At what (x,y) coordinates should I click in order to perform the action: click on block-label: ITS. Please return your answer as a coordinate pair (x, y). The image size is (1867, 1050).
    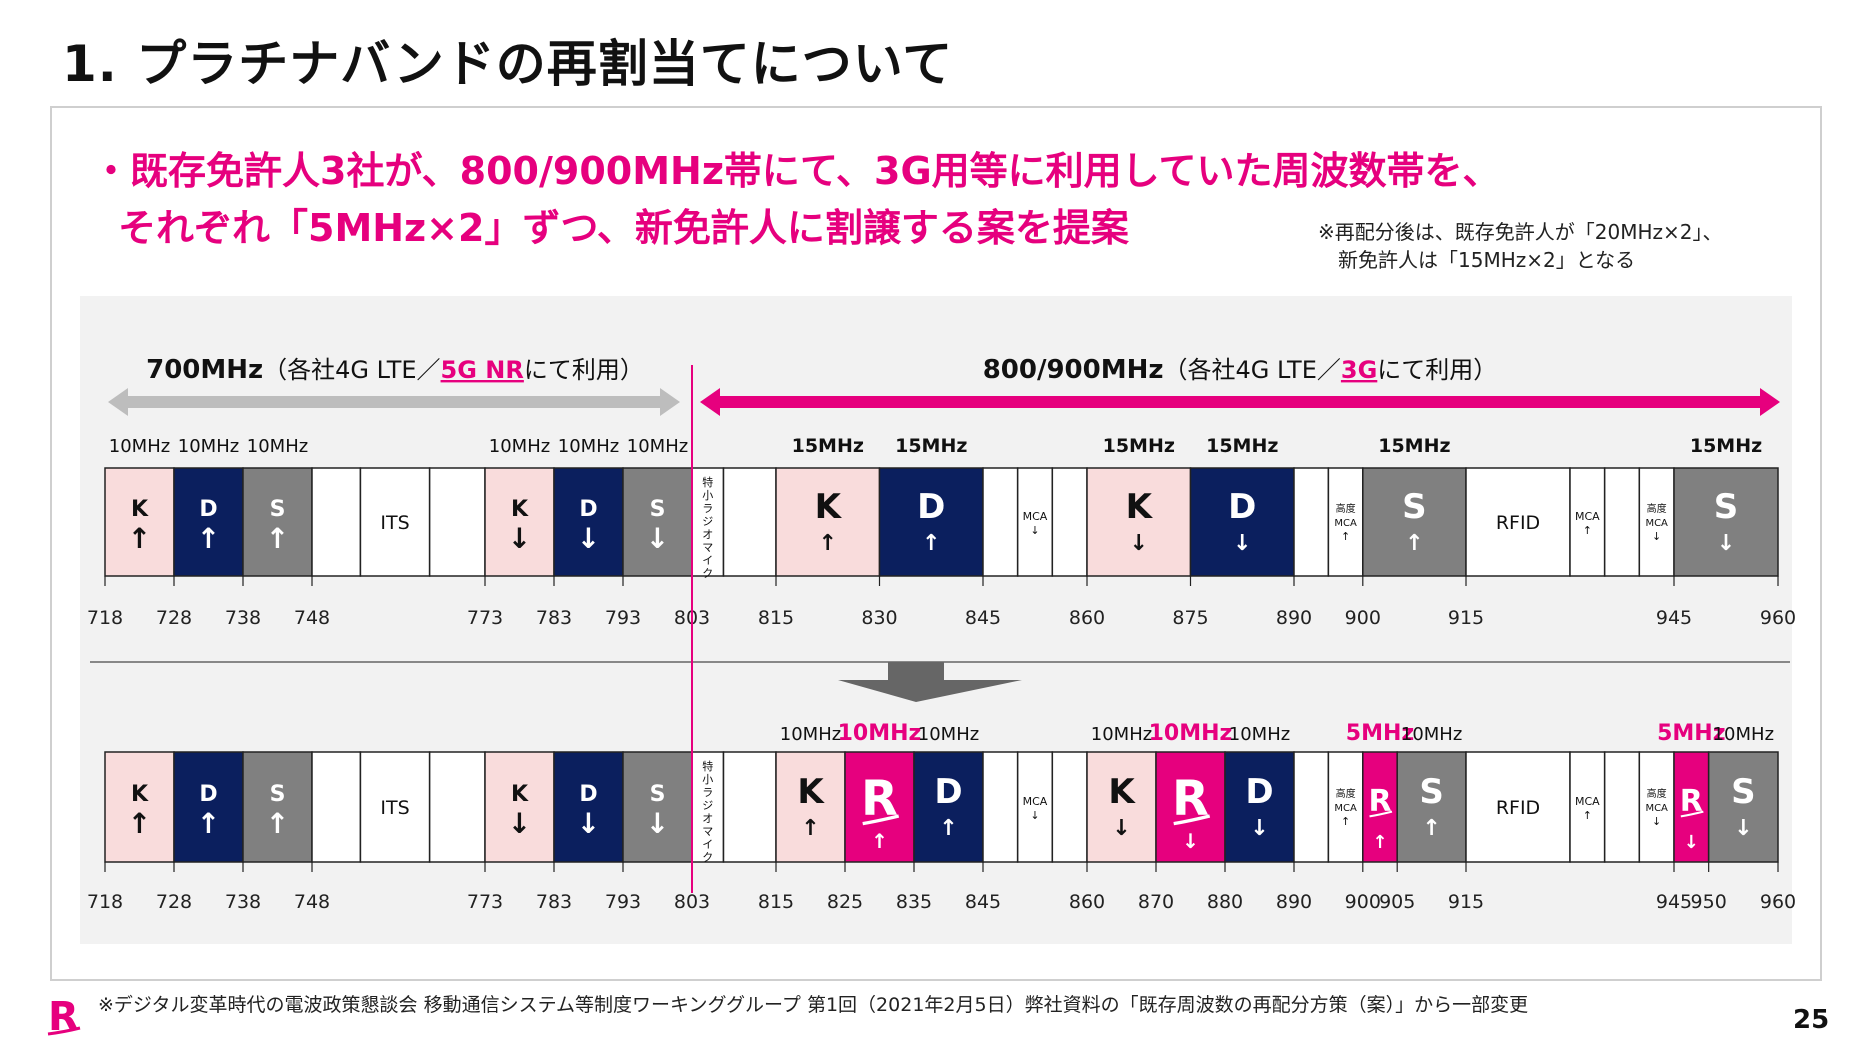
    Looking at the image, I should click on (394, 523).